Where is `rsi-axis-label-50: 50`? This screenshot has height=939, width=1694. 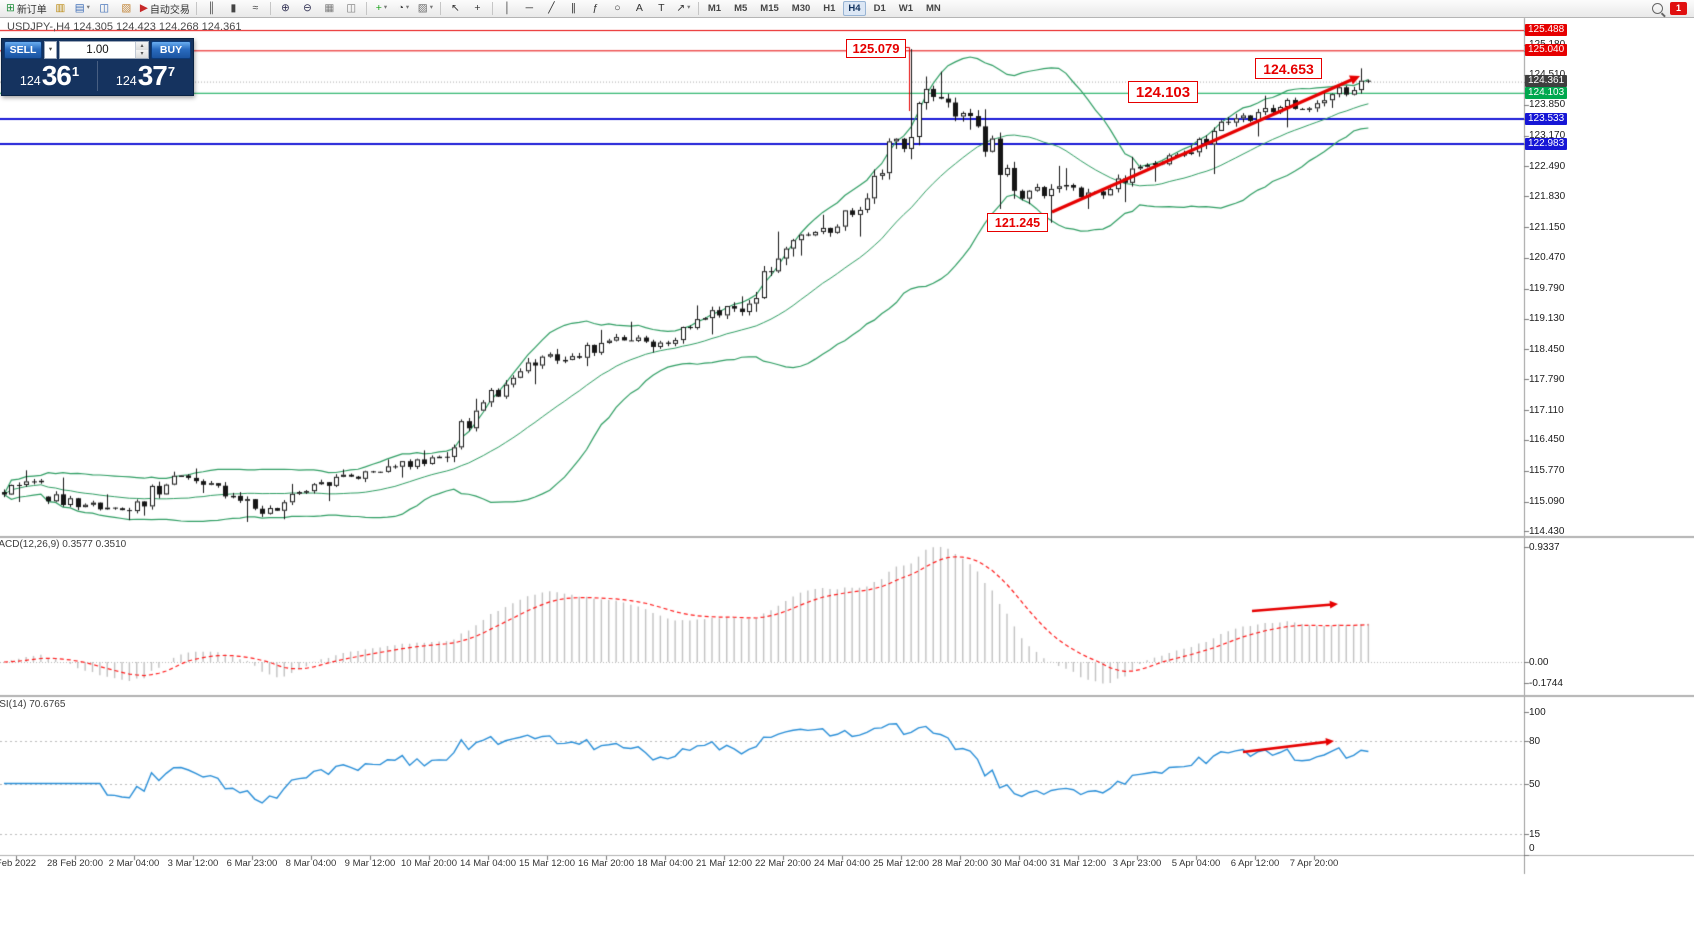
rsi-axis-label-50: 50 is located at coordinates (1535, 784).